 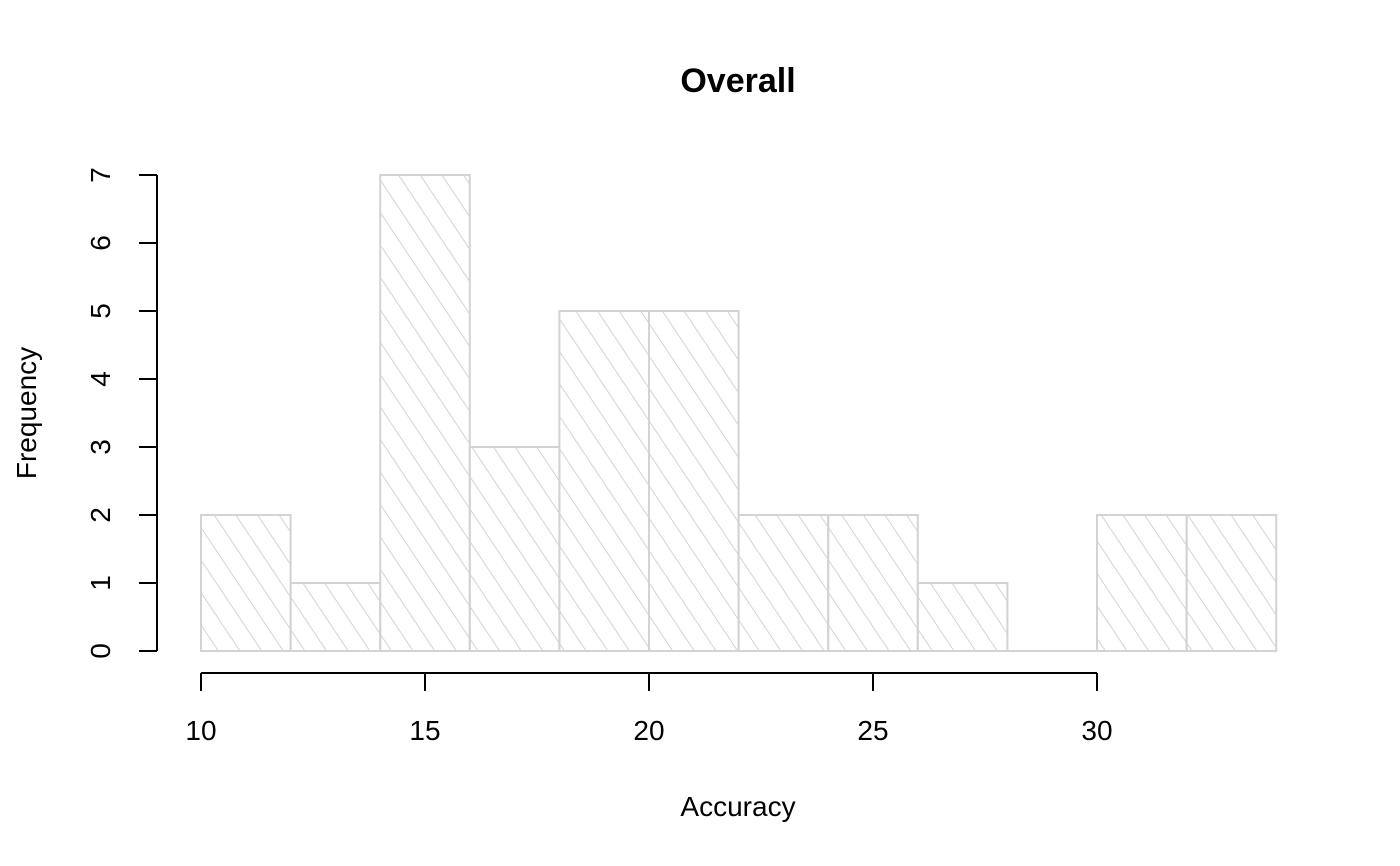 I want to click on x-tick-label-2: 20, so click(x=648, y=730).